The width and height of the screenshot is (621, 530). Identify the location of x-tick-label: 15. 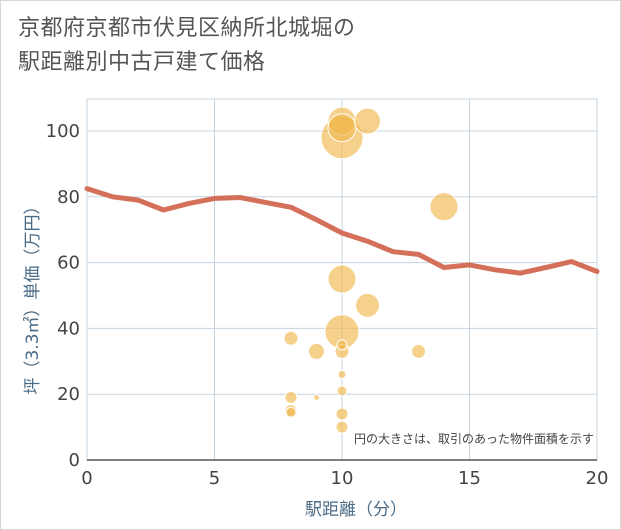
(469, 478).